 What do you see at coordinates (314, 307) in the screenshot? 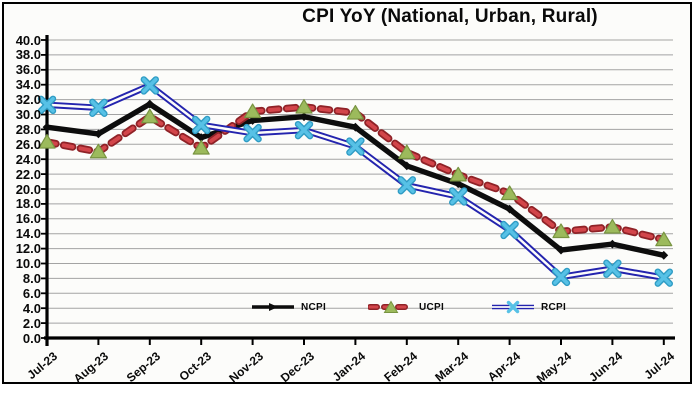
I see `legend-label-NCPI: NCPI` at bounding box center [314, 307].